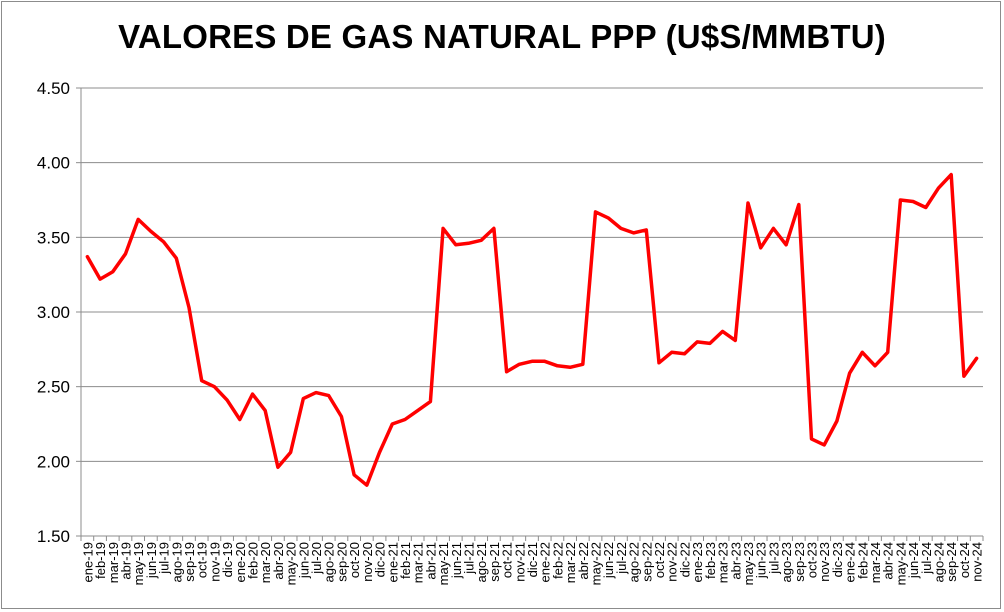  Describe the element at coordinates (303, 560) in the screenshot. I see `x-tick-label: jun-20` at that location.